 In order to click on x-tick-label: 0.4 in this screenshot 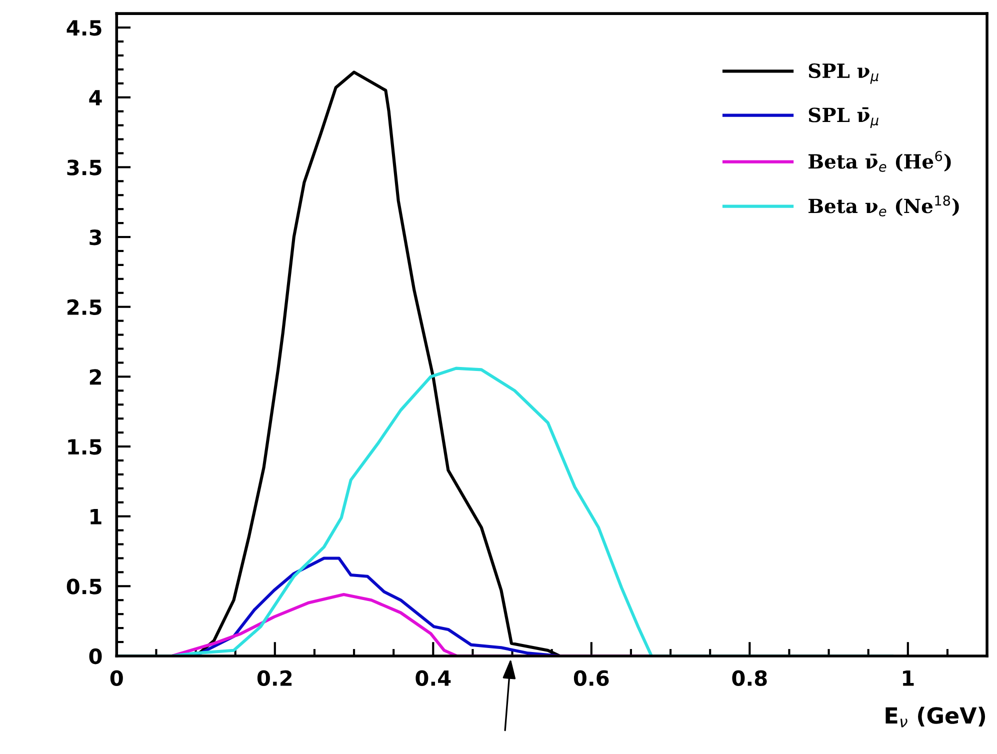, I will do `click(433, 678)`.